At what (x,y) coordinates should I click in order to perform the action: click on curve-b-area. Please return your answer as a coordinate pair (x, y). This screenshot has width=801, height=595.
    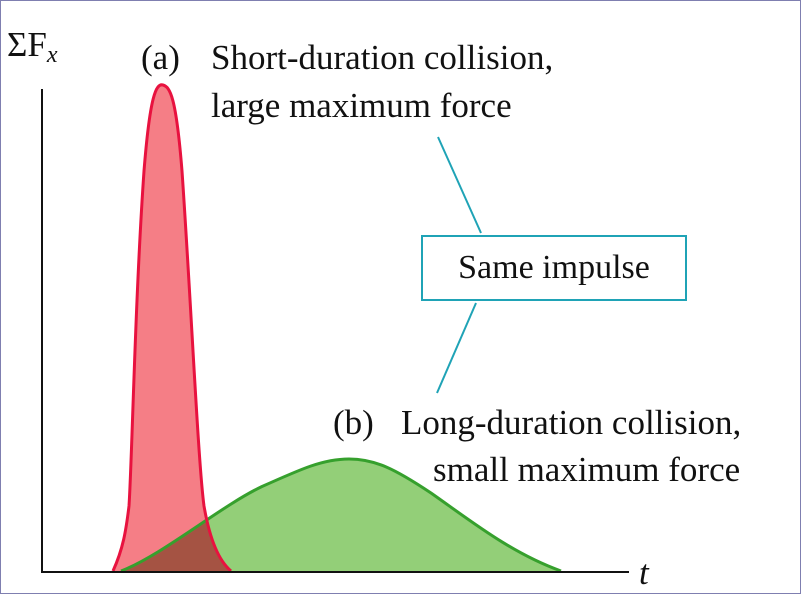
    Looking at the image, I should click on (341, 515).